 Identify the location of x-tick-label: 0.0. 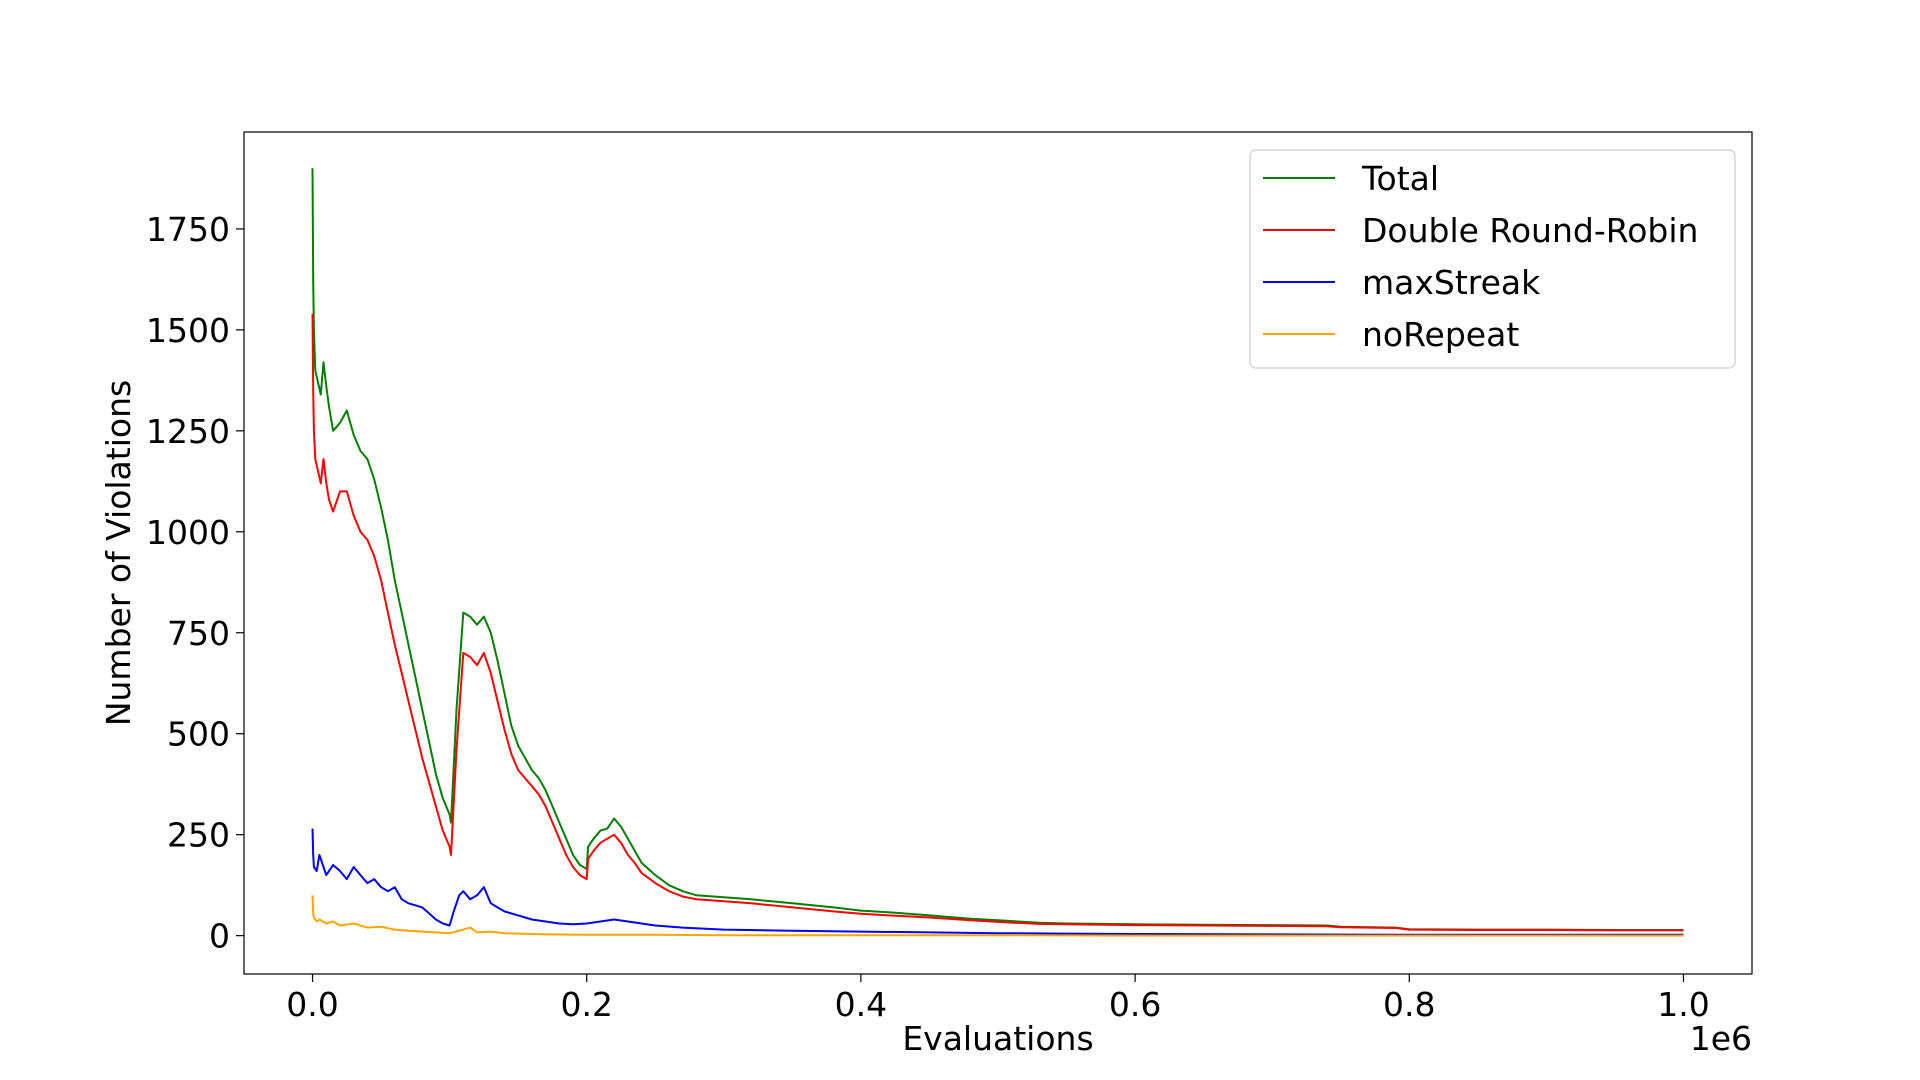
(312, 1004).